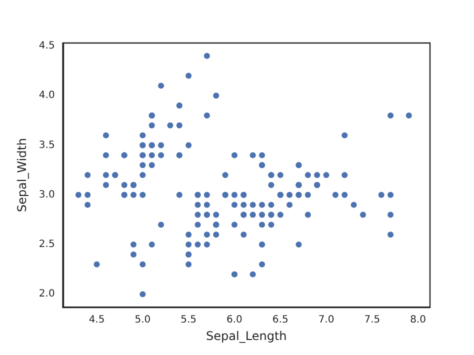 This screenshot has width=474, height=355. Describe the element at coordinates (46, 294) in the screenshot. I see `y-tick-label: 2.0` at that location.